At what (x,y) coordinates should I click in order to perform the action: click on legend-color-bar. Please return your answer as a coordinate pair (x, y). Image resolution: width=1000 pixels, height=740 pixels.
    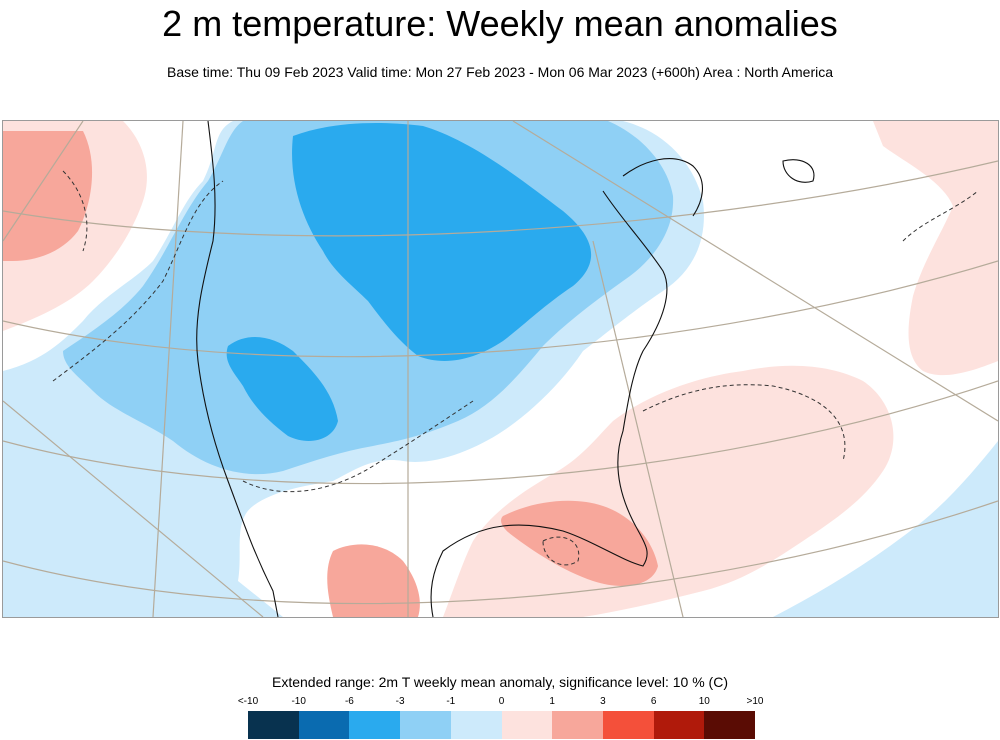
    Looking at the image, I should click on (502, 725).